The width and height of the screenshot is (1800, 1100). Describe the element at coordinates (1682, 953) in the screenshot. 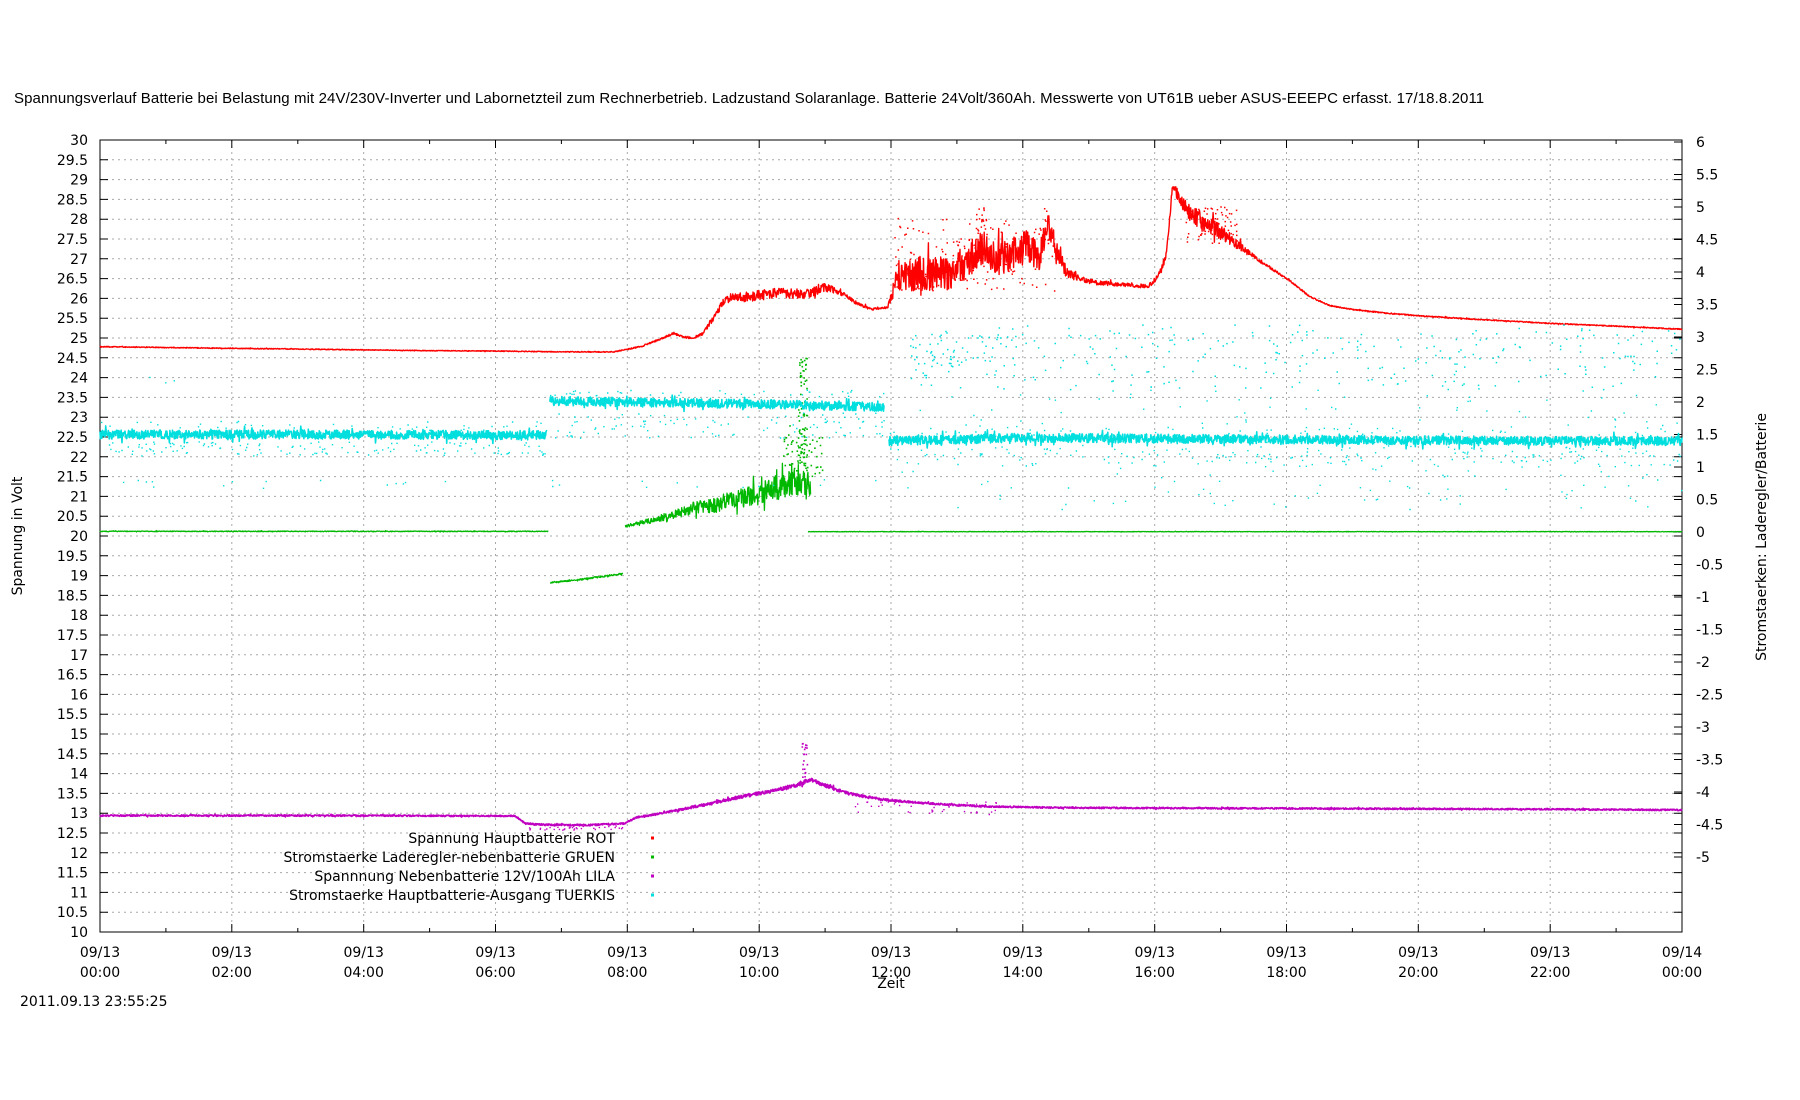

I see `x-tick-date: 09/14` at that location.